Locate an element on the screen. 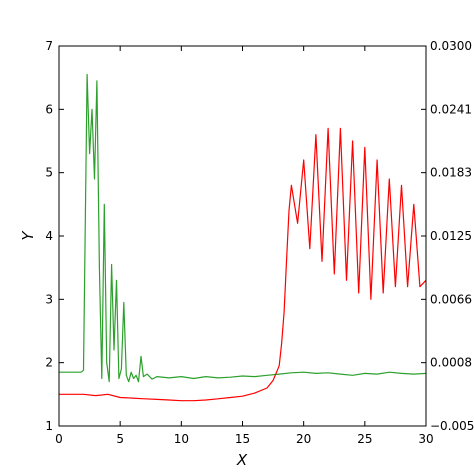 The width and height of the screenshot is (474, 474). x-tick-label: 5 is located at coordinates (120, 439).